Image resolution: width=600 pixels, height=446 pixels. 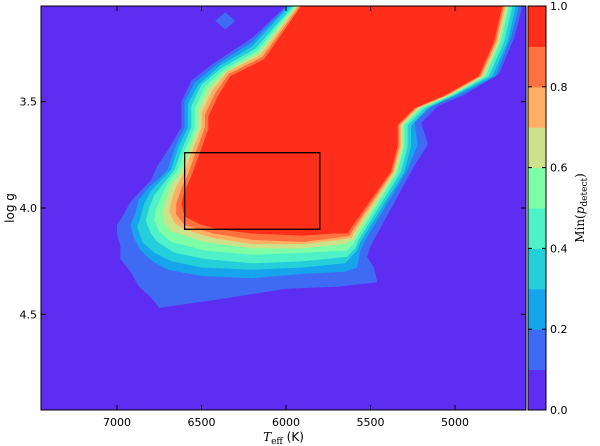 I want to click on colorbar: 0.0 0.2 0.4 0.6 0.8 1.0, so click(x=547, y=208).